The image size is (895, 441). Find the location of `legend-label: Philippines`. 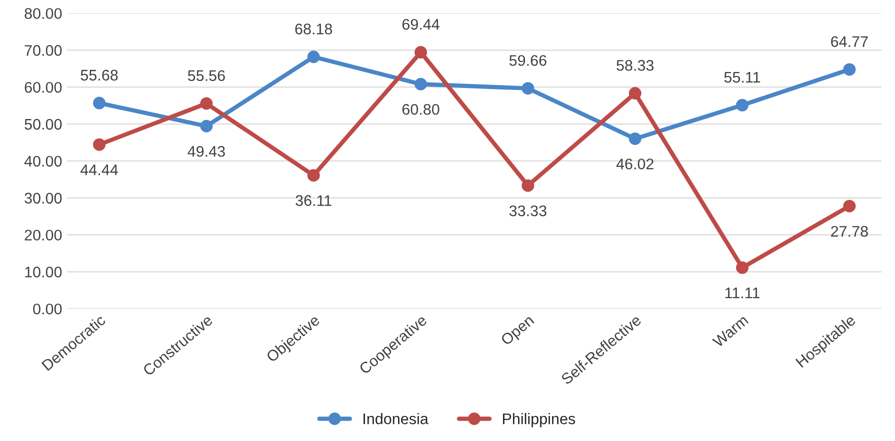

legend-label: Philippines is located at coordinates (539, 420).